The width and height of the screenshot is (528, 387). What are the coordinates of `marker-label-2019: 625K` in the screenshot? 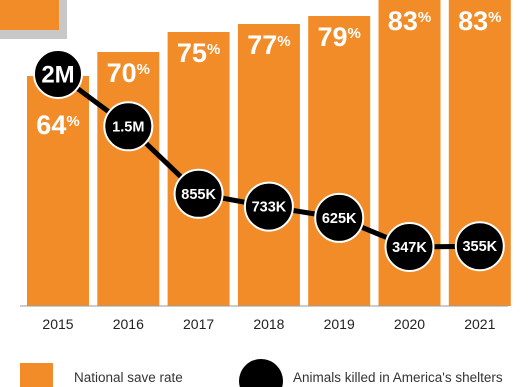 It's located at (339, 219).